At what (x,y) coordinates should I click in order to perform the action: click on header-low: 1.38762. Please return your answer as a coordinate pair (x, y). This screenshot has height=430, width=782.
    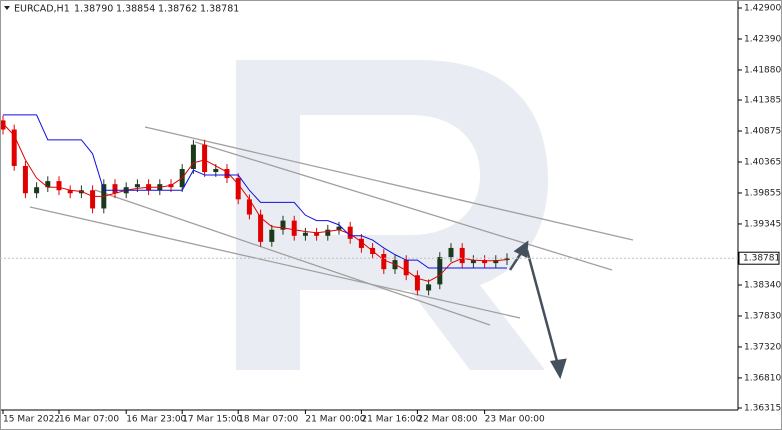
    Looking at the image, I should click on (177, 9).